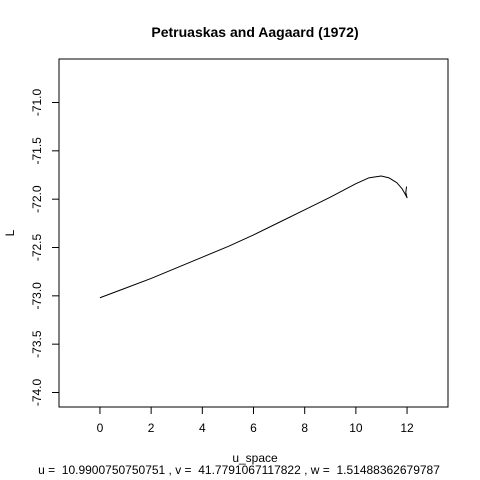 This screenshot has width=480, height=480. What do you see at coordinates (37, 103) in the screenshot?
I see `y-tick-label: -71.0` at bounding box center [37, 103].